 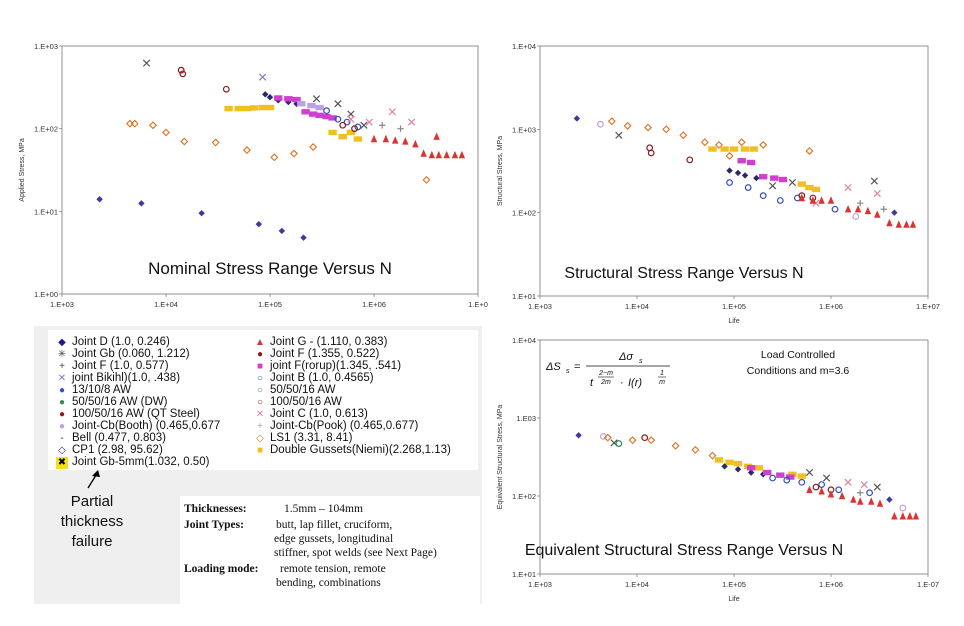 What do you see at coordinates (327, 366) in the screenshot?
I see `legend-item-right-2: ■ joint F(rorup)(1.345, .541)` at bounding box center [327, 366].